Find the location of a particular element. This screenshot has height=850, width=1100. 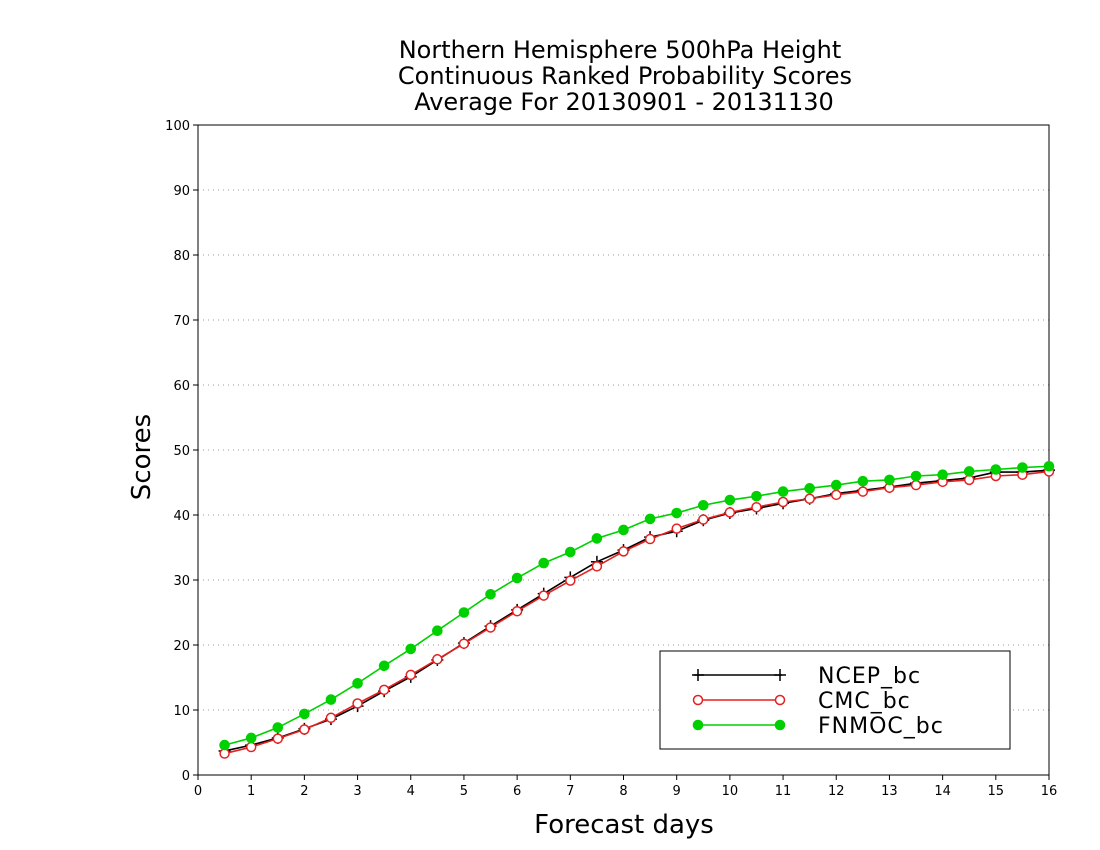

x-tick-label: 1 is located at coordinates (251, 791).